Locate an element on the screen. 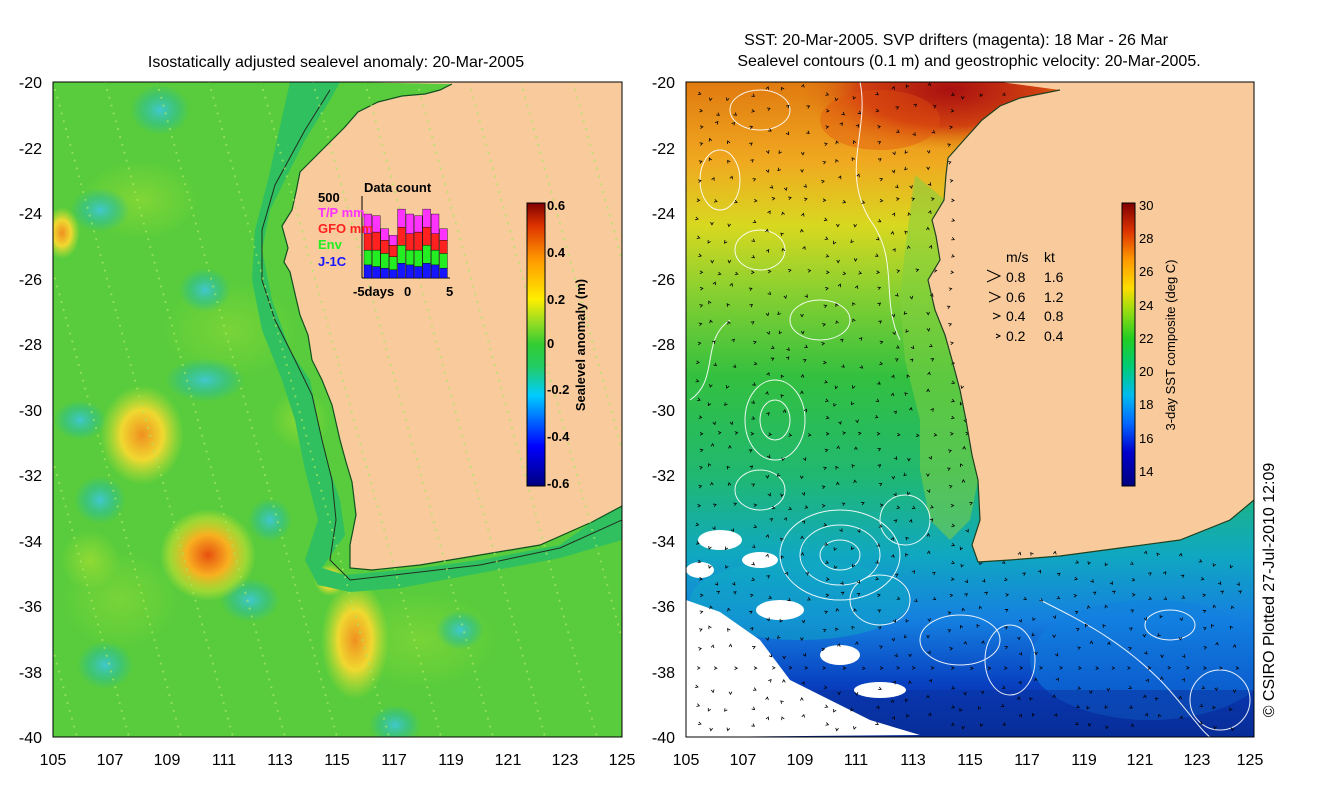 The image size is (1320, 810). velocity-legend-ms: 0.4 is located at coordinates (1016, 316).